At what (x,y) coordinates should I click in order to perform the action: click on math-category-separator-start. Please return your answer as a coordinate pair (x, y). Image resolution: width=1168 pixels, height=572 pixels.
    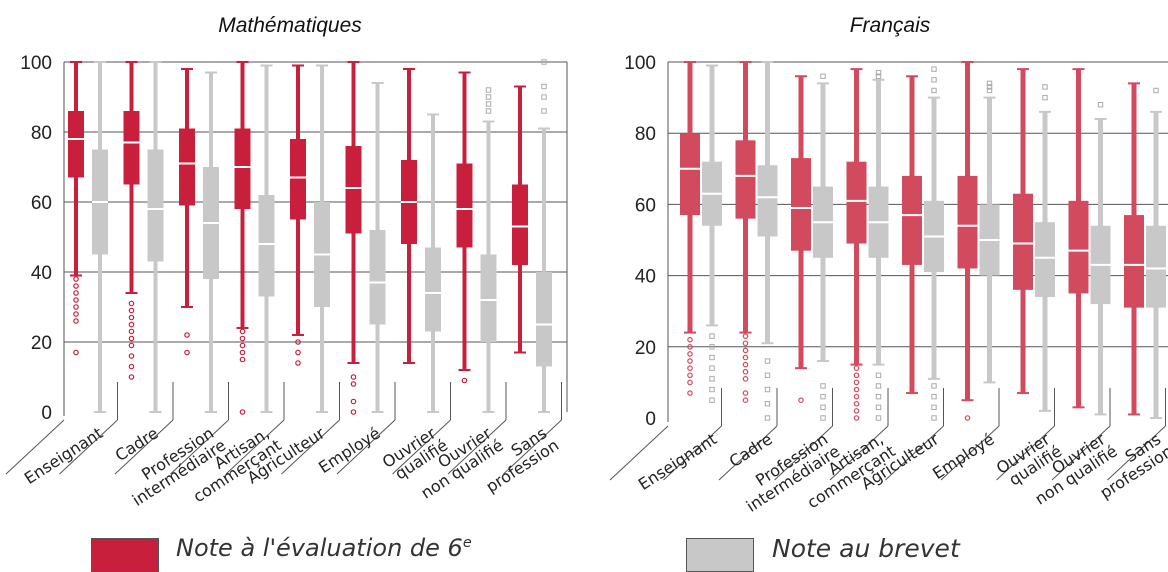
    Looking at the image, I should click on (35, 447).